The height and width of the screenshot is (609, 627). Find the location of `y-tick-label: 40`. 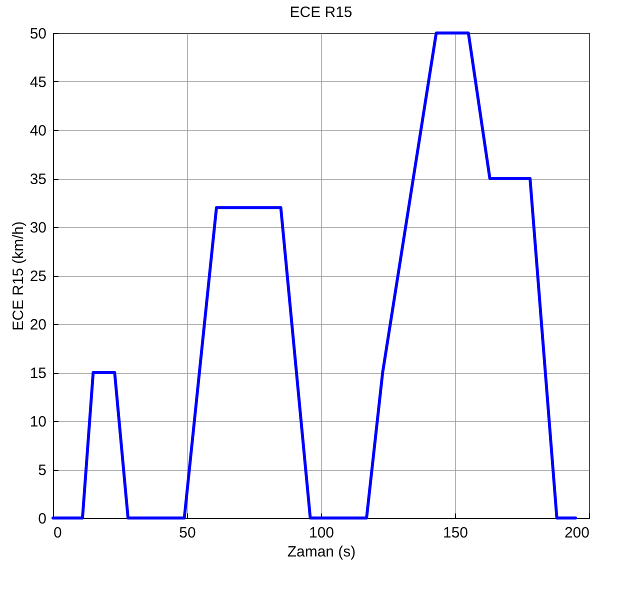

y-tick-label: 40 is located at coordinates (38, 131).